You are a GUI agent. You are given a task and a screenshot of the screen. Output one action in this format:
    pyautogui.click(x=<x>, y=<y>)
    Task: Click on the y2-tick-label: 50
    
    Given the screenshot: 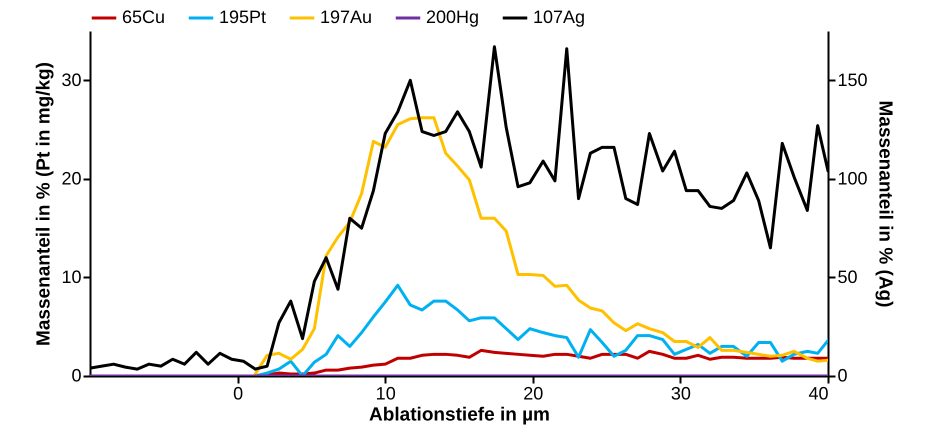 What is the action you would take?
    pyautogui.click(x=848, y=276)
    